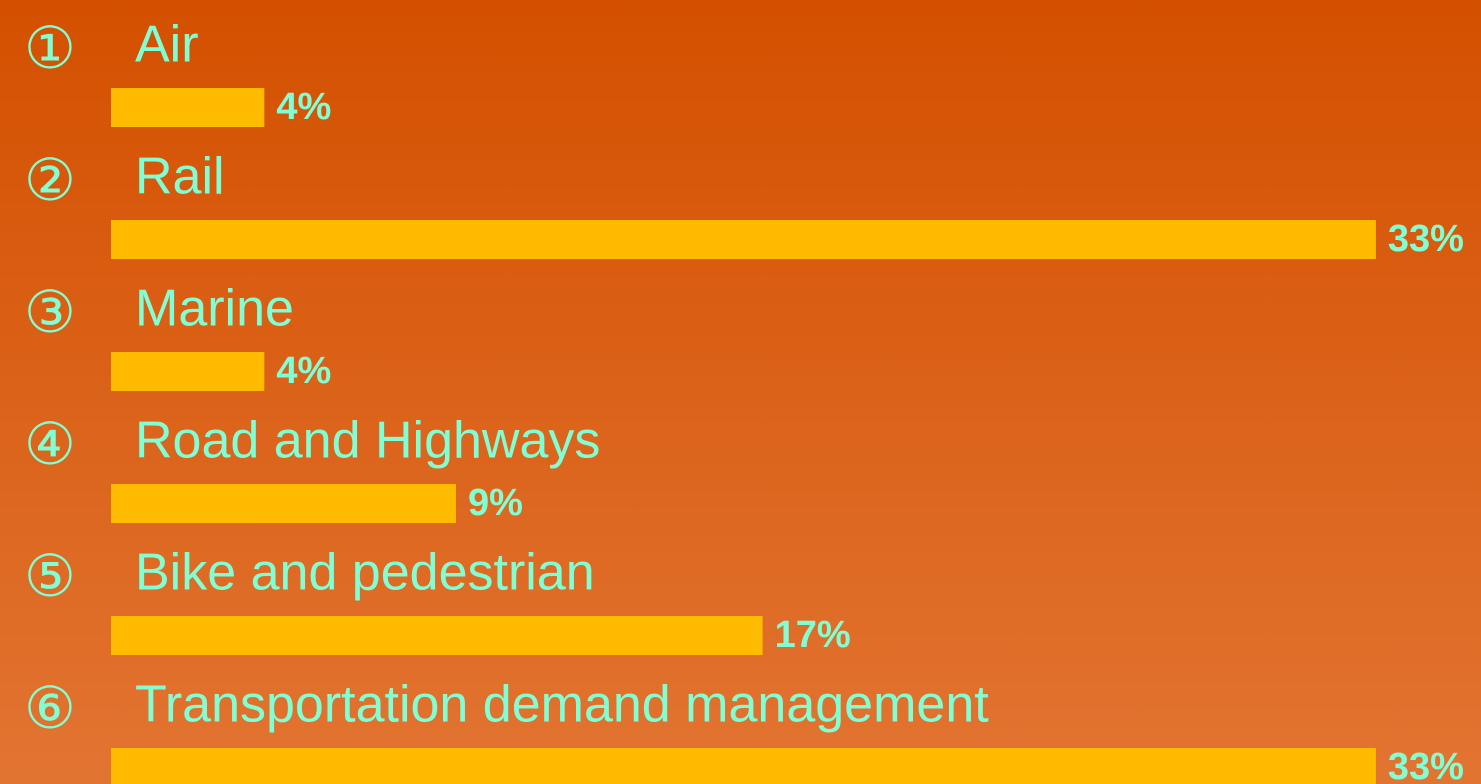 This screenshot has width=1481, height=784. I want to click on marker: ②, so click(50, 180).